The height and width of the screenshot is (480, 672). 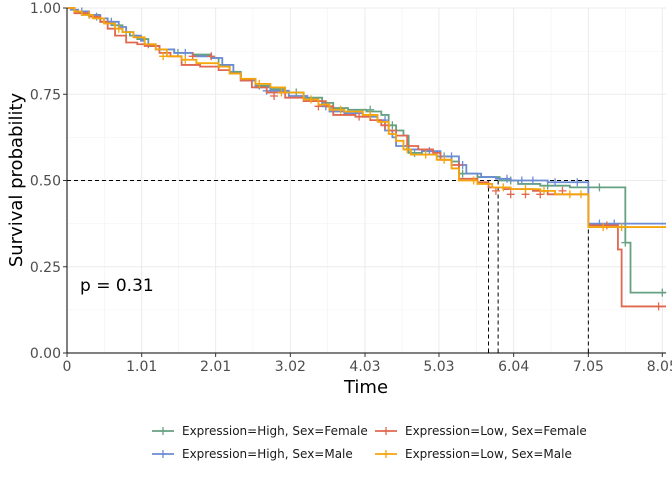 I want to click on y-tick-label: 1.00, so click(x=45, y=9).